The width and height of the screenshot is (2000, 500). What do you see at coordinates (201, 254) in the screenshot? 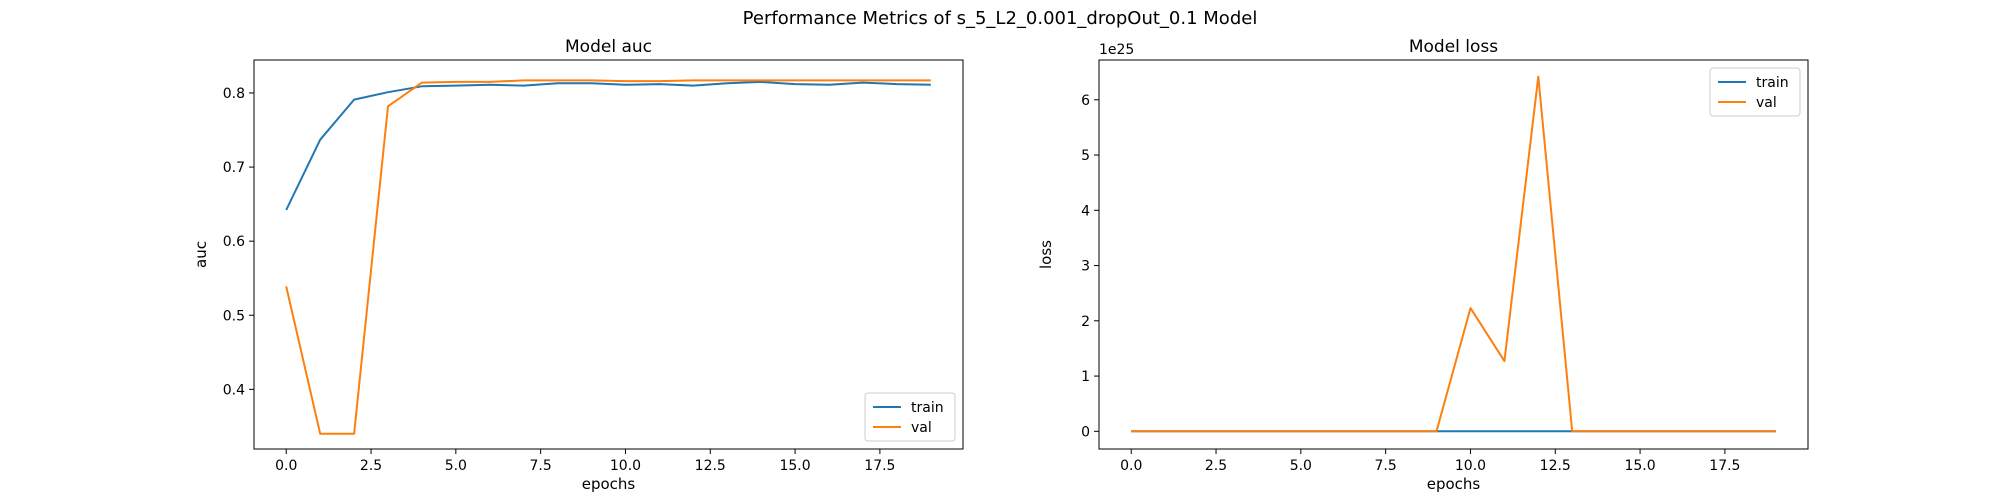
I see `y-axis-label: auc` at bounding box center [201, 254].